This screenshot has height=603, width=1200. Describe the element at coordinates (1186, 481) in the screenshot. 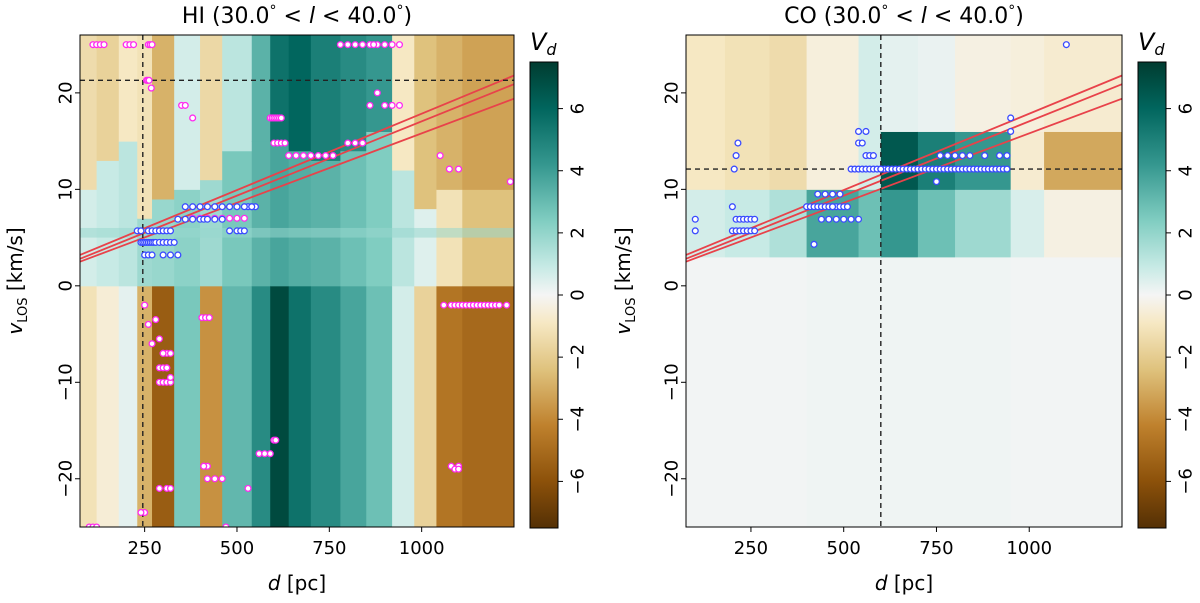

I see `colorbar-tick-label: −6` at that location.